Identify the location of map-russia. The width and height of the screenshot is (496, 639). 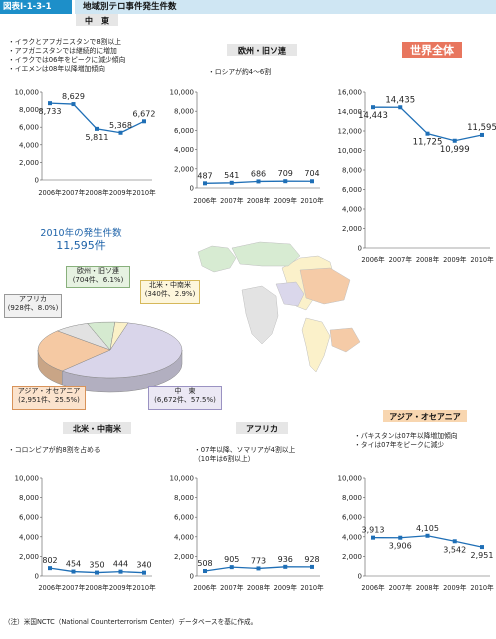
(266, 254).